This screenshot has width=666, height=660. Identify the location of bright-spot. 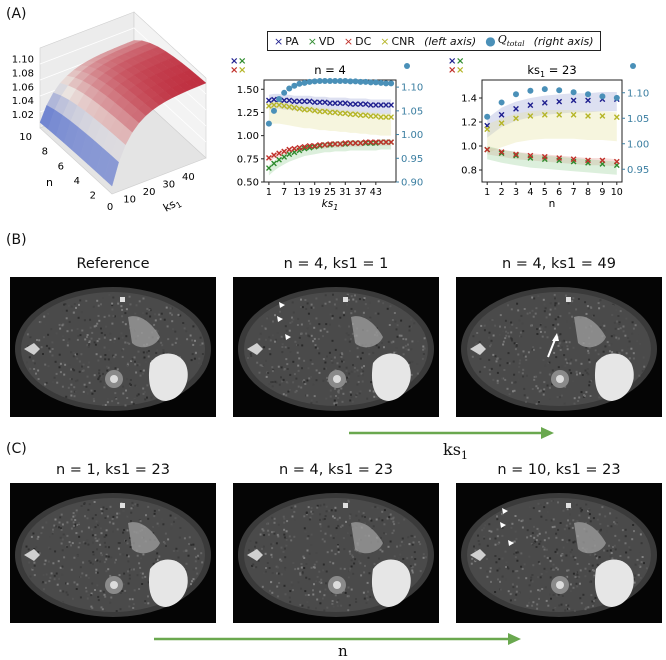
(478, 555).